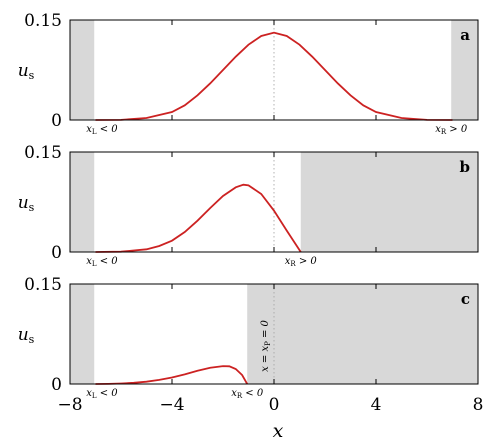  What do you see at coordinates (274, 405) in the screenshot?
I see `x-tick-label: 0` at bounding box center [274, 405].